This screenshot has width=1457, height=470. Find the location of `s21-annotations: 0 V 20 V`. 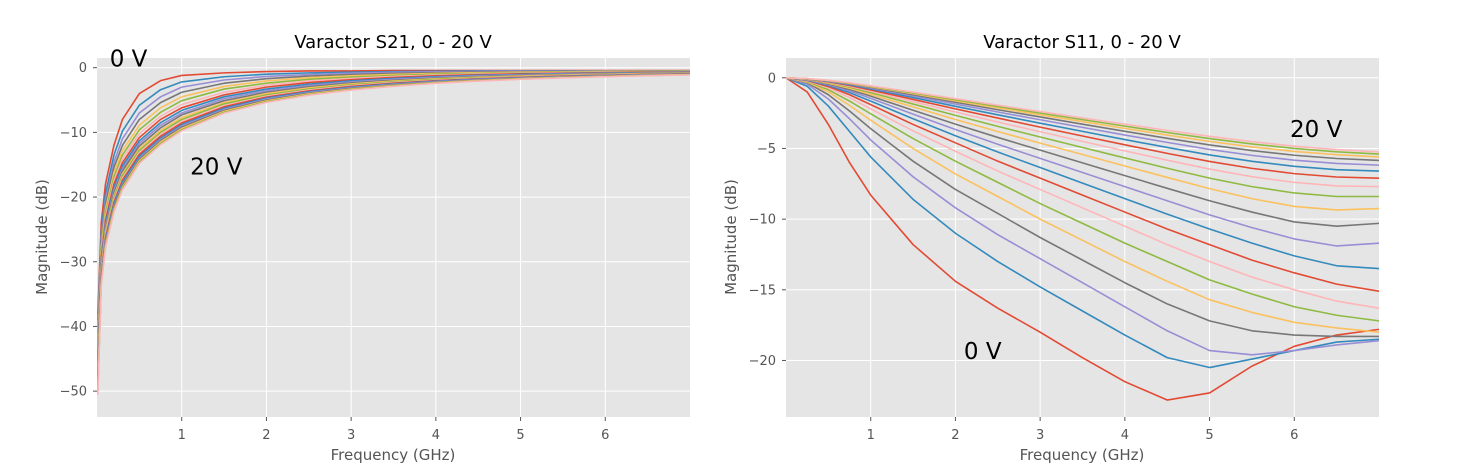

s21-annotations: 0 V 20 V is located at coordinates (176, 113).